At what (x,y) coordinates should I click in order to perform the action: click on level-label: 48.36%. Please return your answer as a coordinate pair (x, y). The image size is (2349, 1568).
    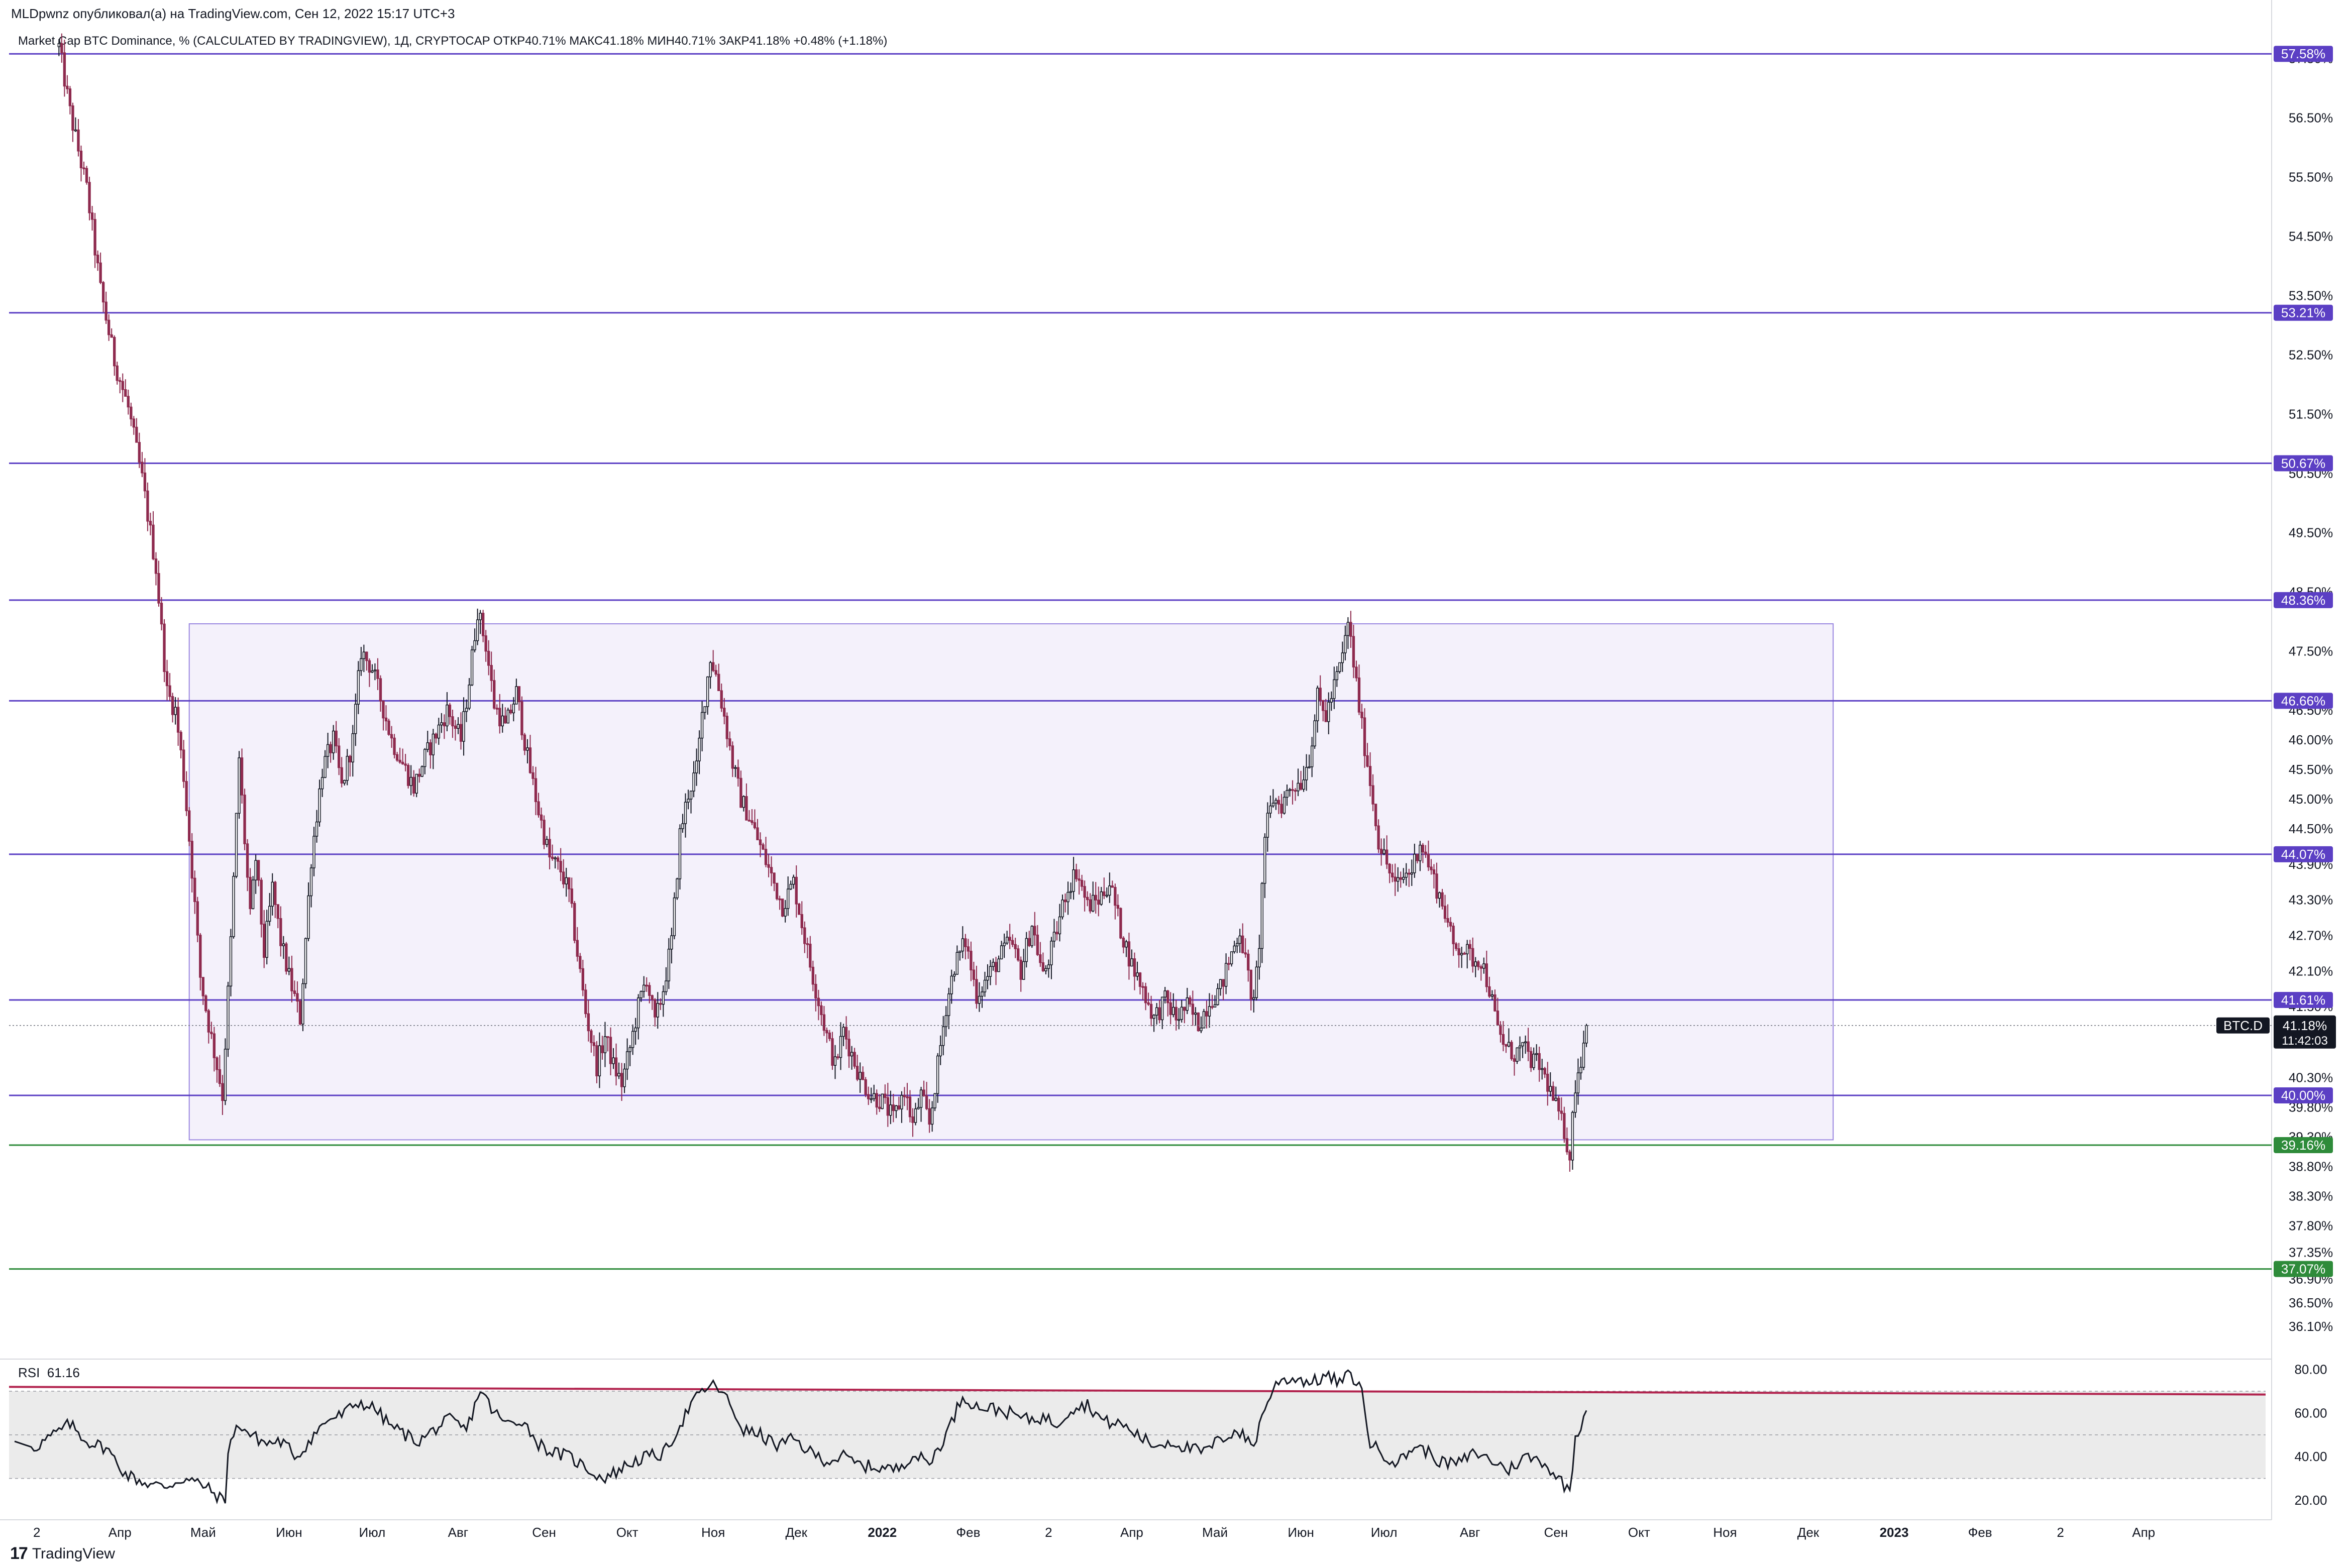
    Looking at the image, I should click on (2303, 600).